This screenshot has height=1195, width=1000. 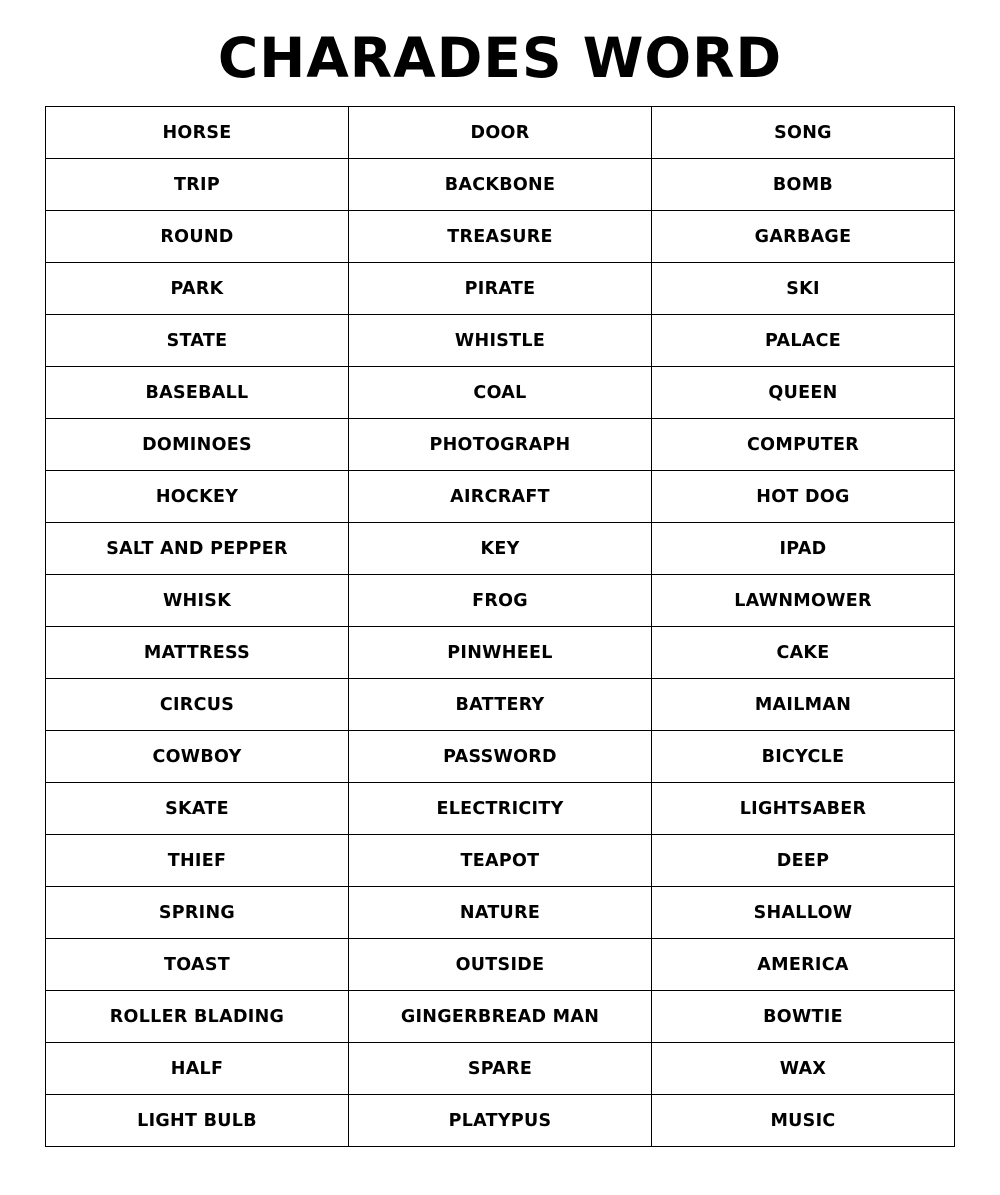 I want to click on word-cell: PIRATE, so click(x=500, y=288).